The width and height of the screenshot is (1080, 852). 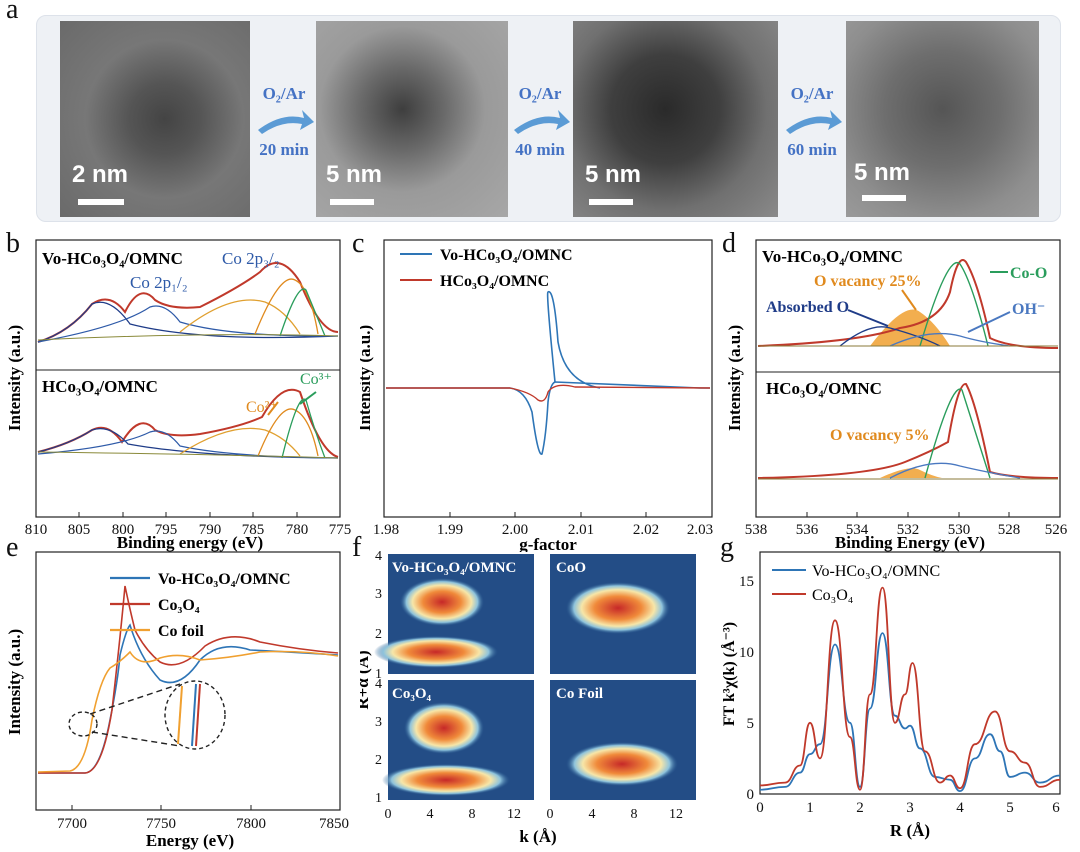 What do you see at coordinates (12, 12) in the screenshot?
I see `panel-label-a: a` at bounding box center [12, 12].